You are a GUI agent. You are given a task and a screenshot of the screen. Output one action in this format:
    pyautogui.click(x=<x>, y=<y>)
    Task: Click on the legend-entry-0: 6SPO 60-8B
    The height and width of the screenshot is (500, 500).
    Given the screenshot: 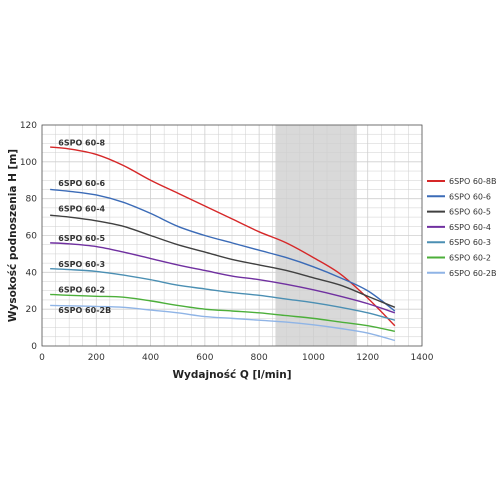 What is the action you would take?
    pyautogui.click(x=472, y=181)
    